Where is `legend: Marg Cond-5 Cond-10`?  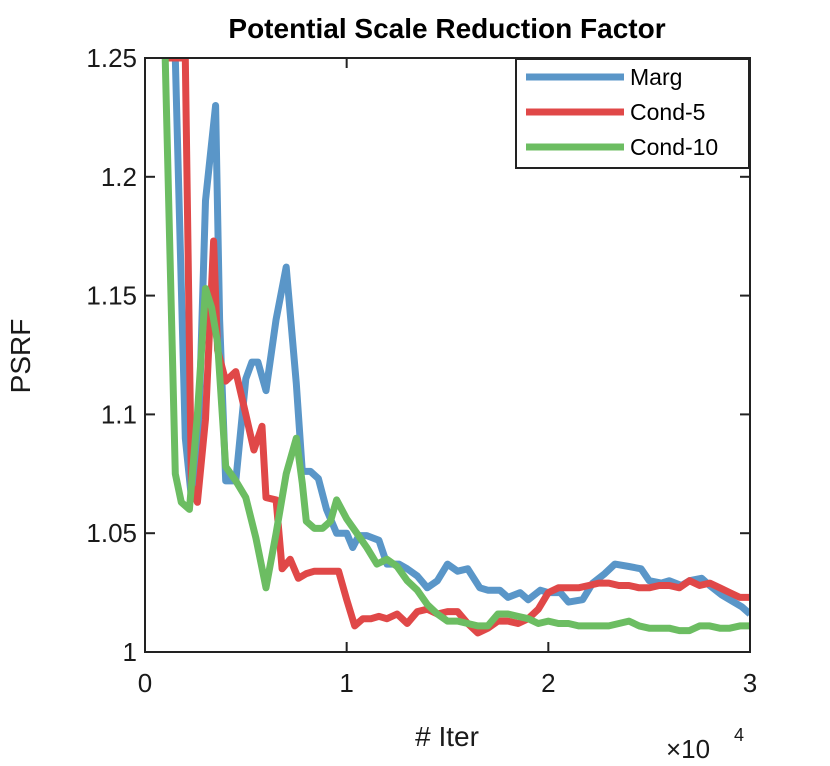
legend: Marg Cond-5 Cond-10 is located at coordinates (632, 113).